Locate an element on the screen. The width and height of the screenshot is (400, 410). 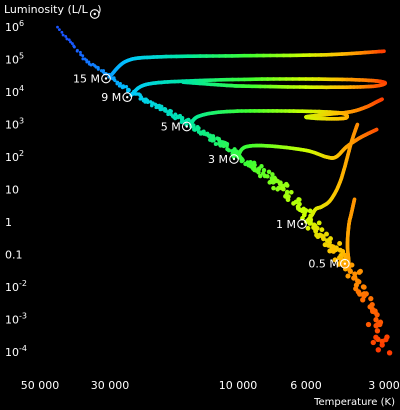
y-tick-label: 10⁻³ is located at coordinates (16, 319).